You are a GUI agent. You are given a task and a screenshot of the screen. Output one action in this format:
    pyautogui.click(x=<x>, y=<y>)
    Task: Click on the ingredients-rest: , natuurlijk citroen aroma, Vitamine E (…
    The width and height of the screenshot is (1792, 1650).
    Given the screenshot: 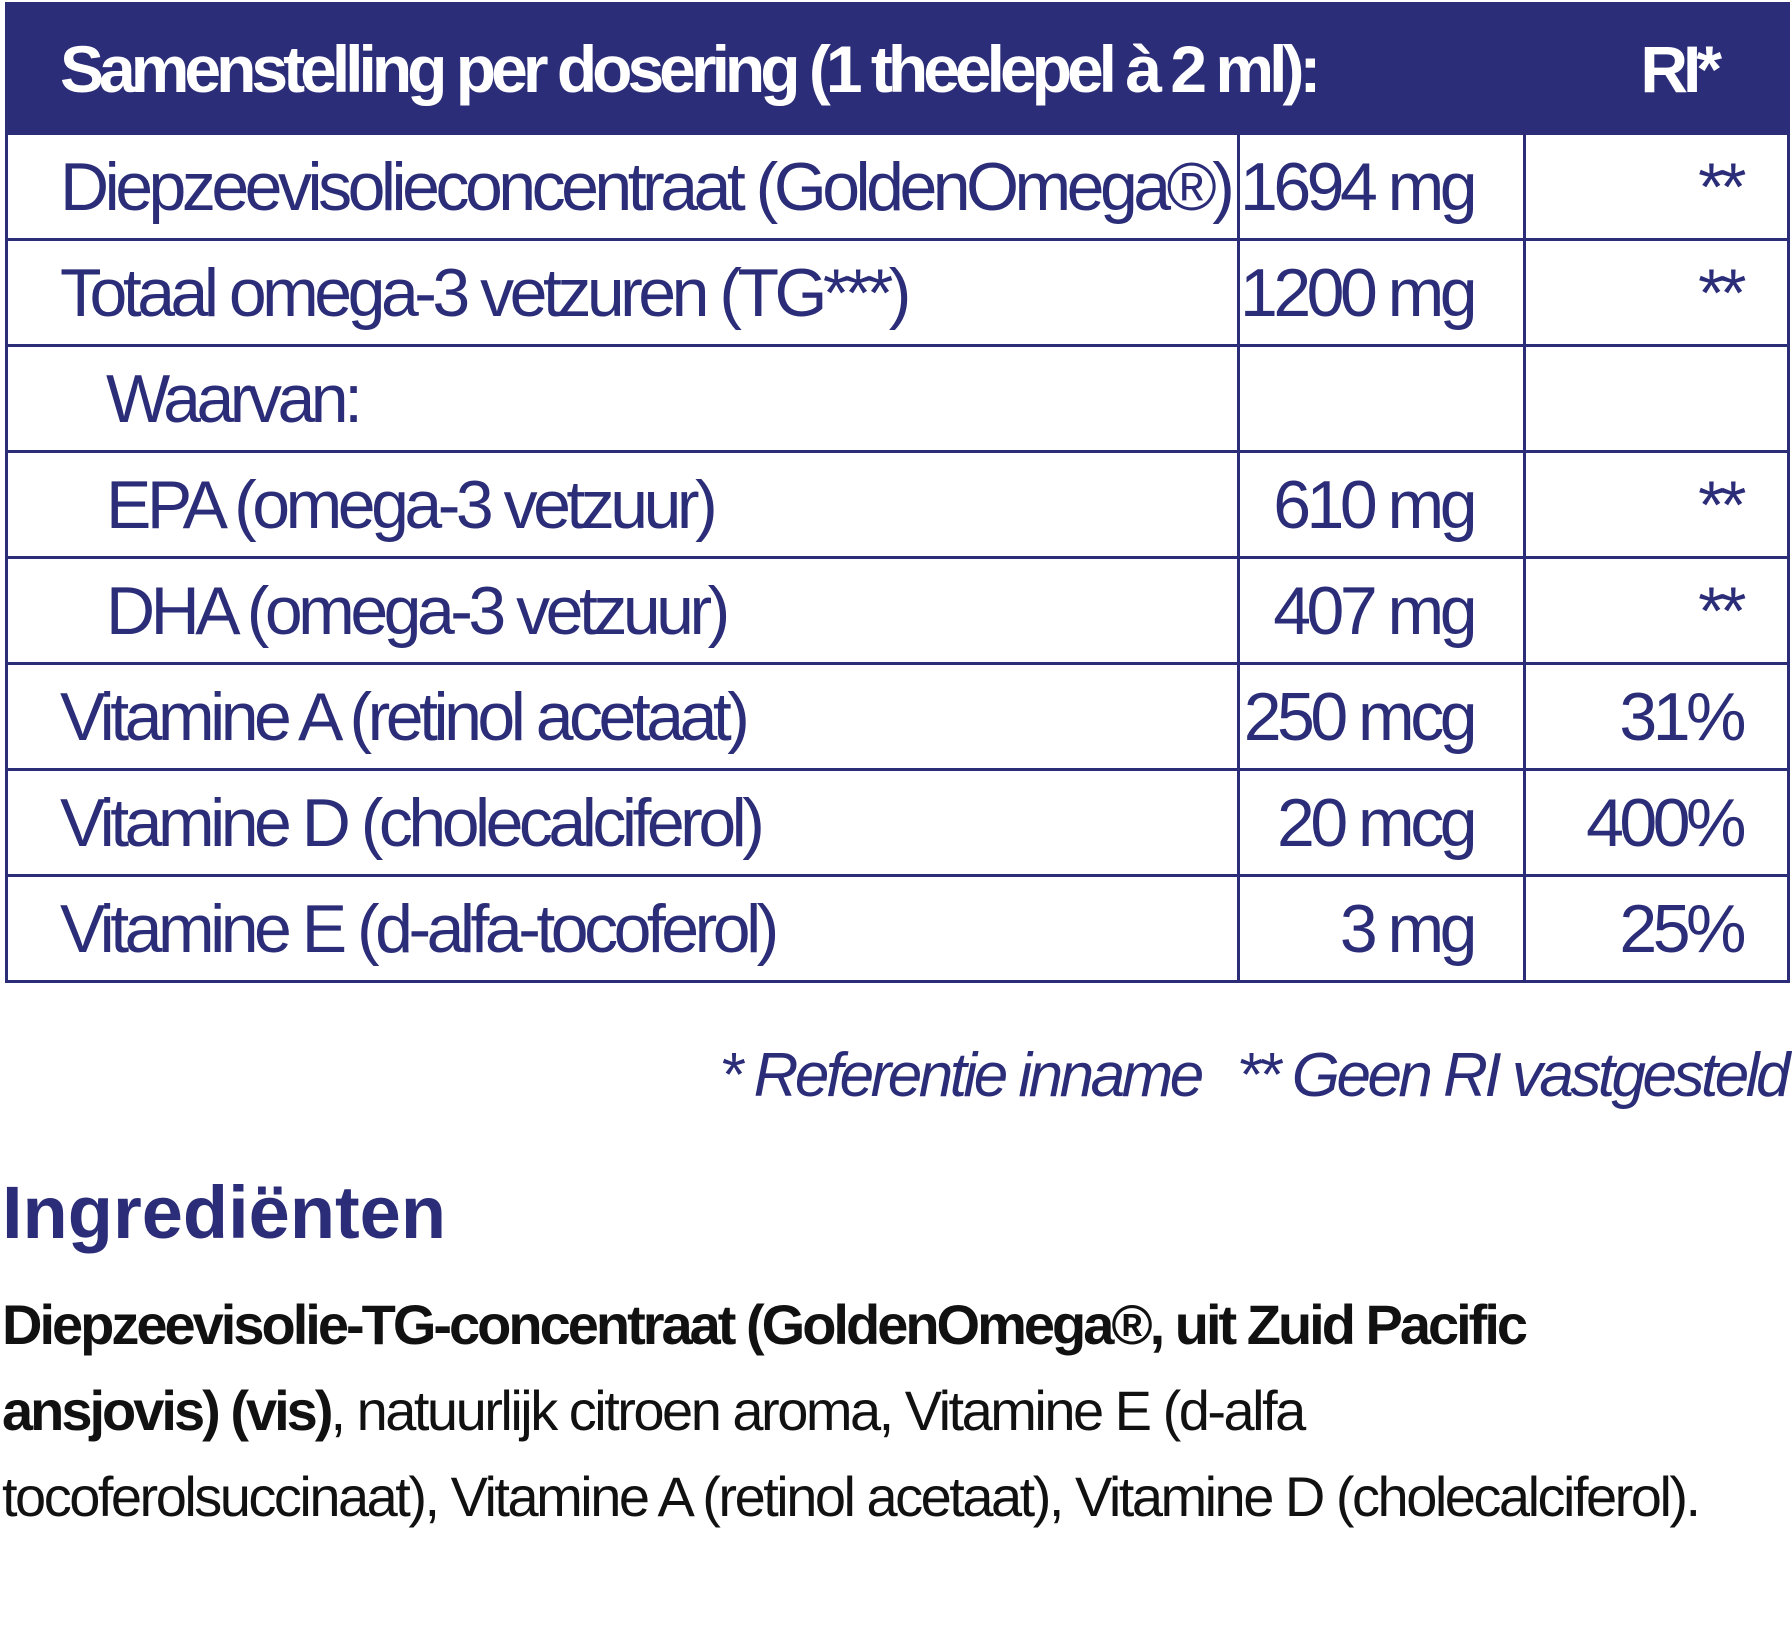 What is the action you would take?
    pyautogui.click(x=851, y=1453)
    